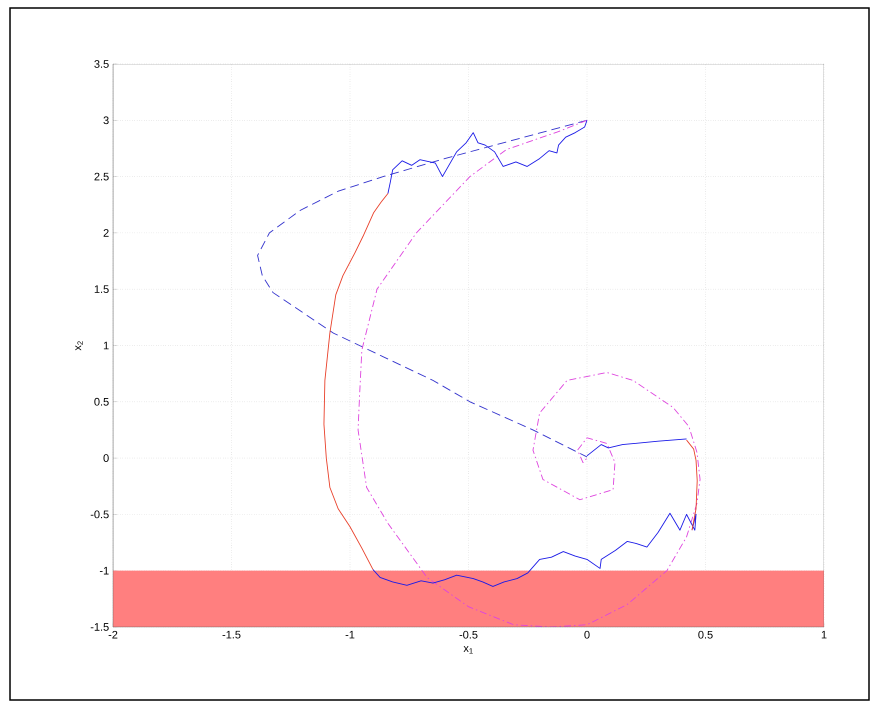 The image size is (877, 707). What do you see at coordinates (101, 402) in the screenshot?
I see `y-tick-label: 0.5` at bounding box center [101, 402].